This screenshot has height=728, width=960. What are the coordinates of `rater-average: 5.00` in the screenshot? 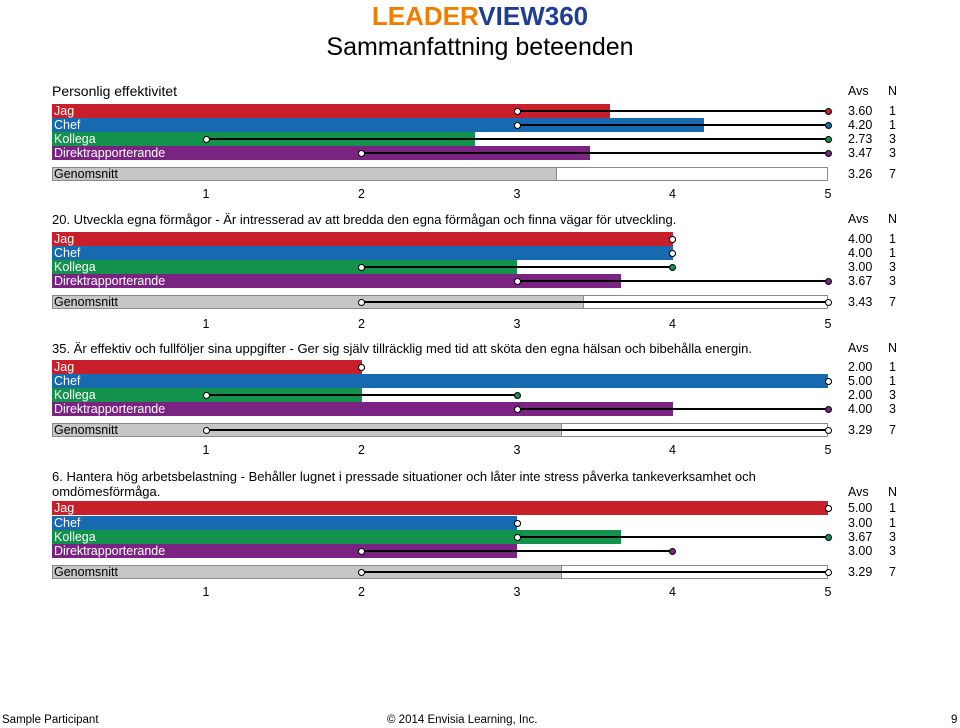 It's located at (860, 381).